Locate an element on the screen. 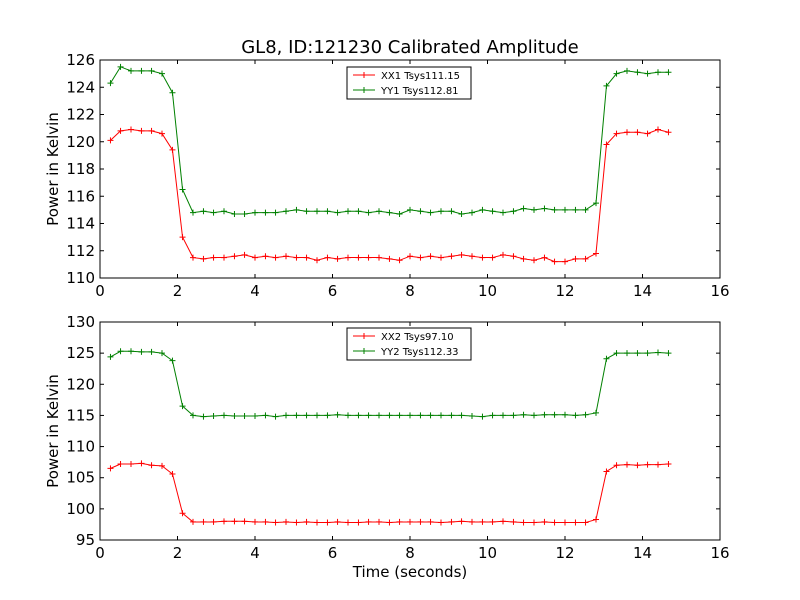 The image size is (800, 600). y-tick-label: 114 is located at coordinates (80, 224).